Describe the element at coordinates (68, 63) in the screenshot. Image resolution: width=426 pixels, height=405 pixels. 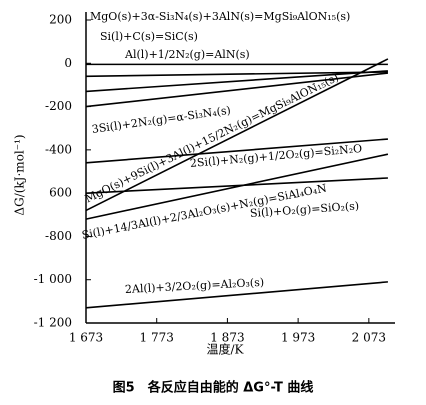
I see `y-tick-label: 0` at that location.